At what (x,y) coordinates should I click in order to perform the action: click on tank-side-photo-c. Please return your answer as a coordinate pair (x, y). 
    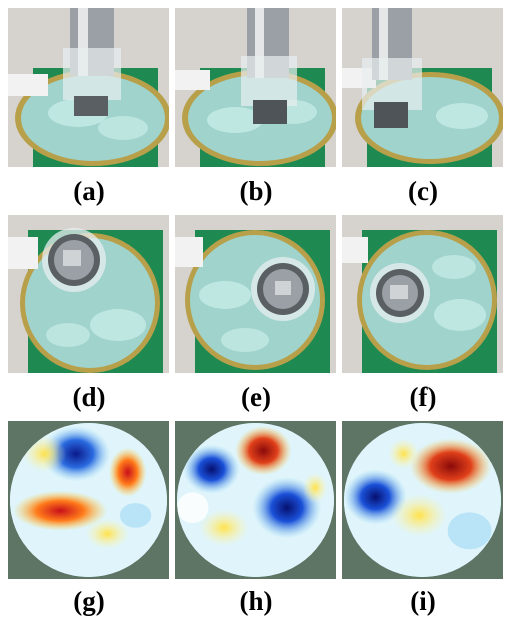
    Looking at the image, I should click on (422, 87).